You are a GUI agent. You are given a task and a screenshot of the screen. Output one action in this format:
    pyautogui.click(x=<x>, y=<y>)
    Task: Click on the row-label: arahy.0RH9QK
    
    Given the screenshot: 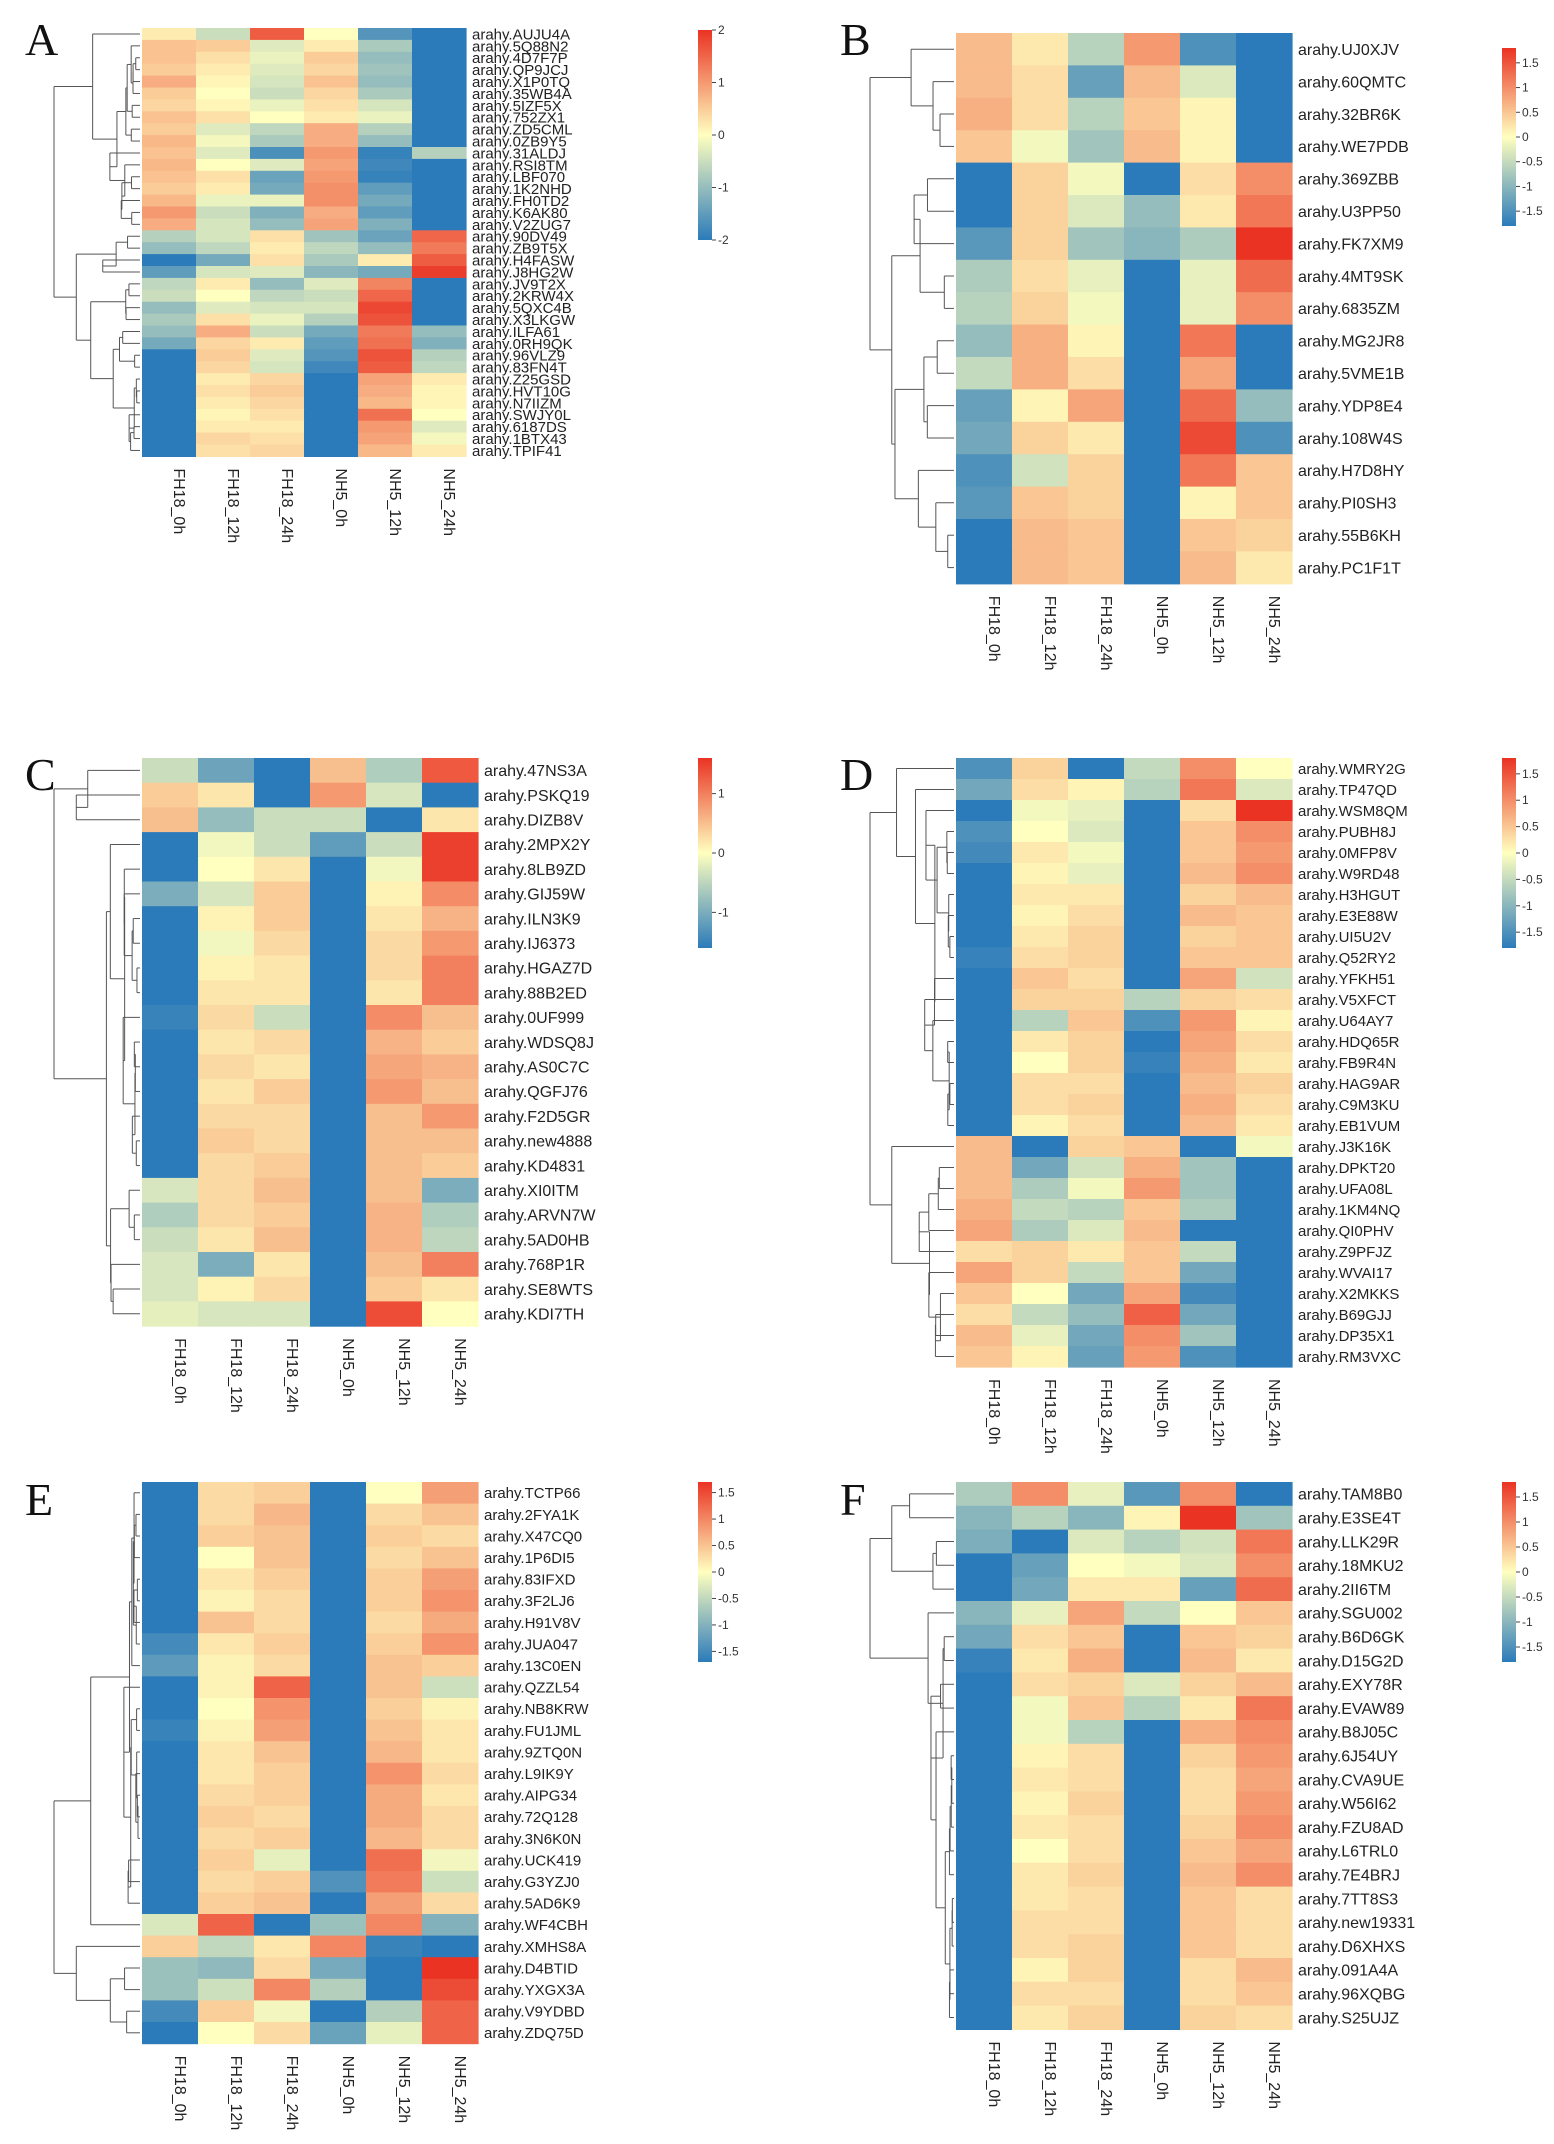 What is the action you would take?
    pyautogui.click(x=522, y=344)
    